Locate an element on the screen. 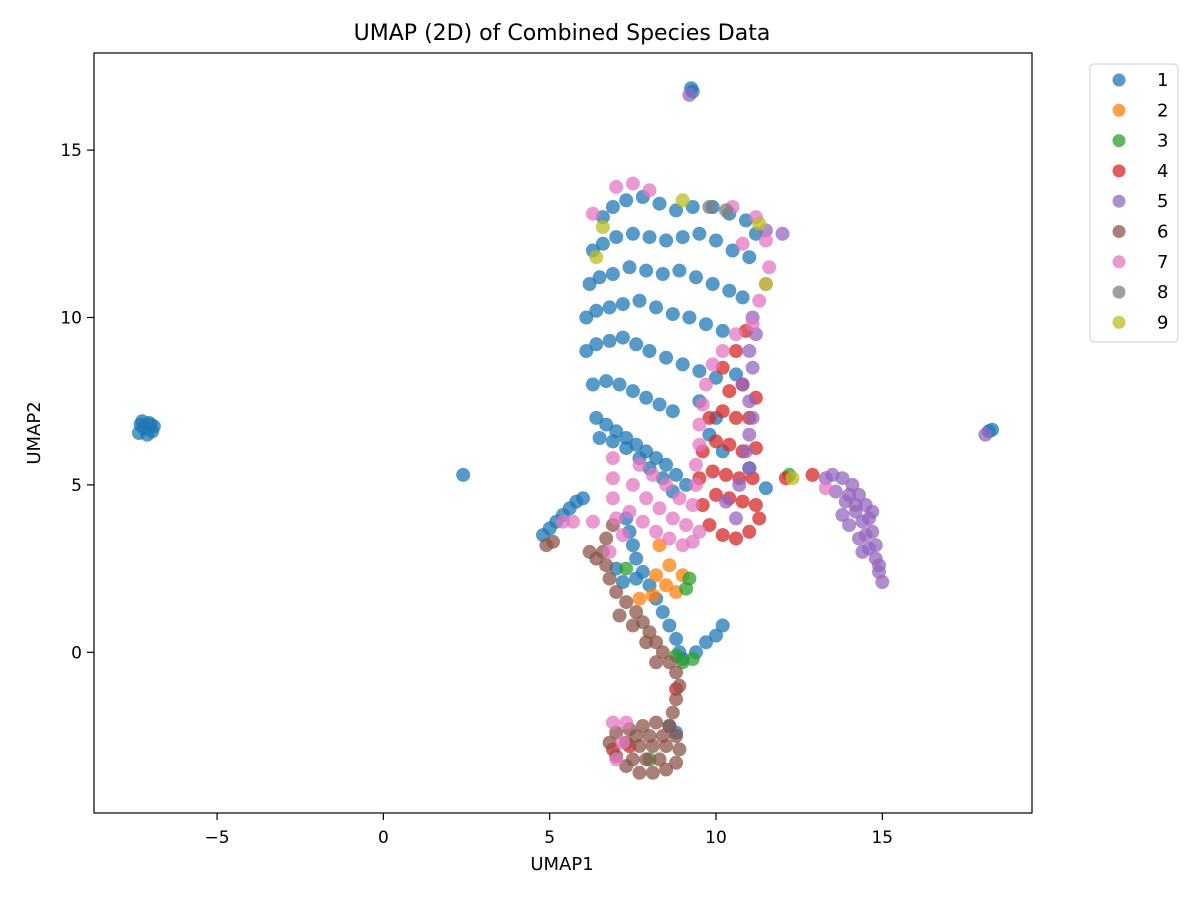 Image resolution: width=1200 pixels, height=904 pixels. x-axis-label: UMAP1 is located at coordinates (561, 864).